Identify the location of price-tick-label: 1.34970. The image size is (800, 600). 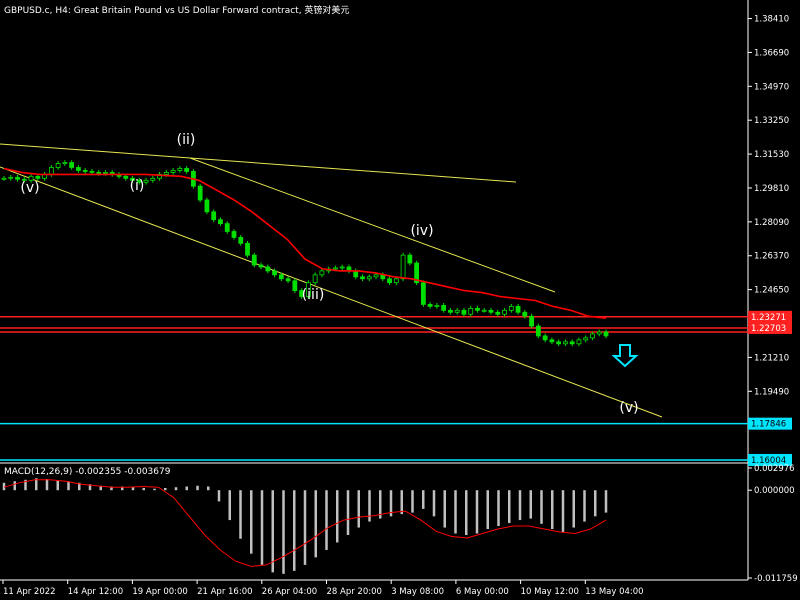
(771, 87).